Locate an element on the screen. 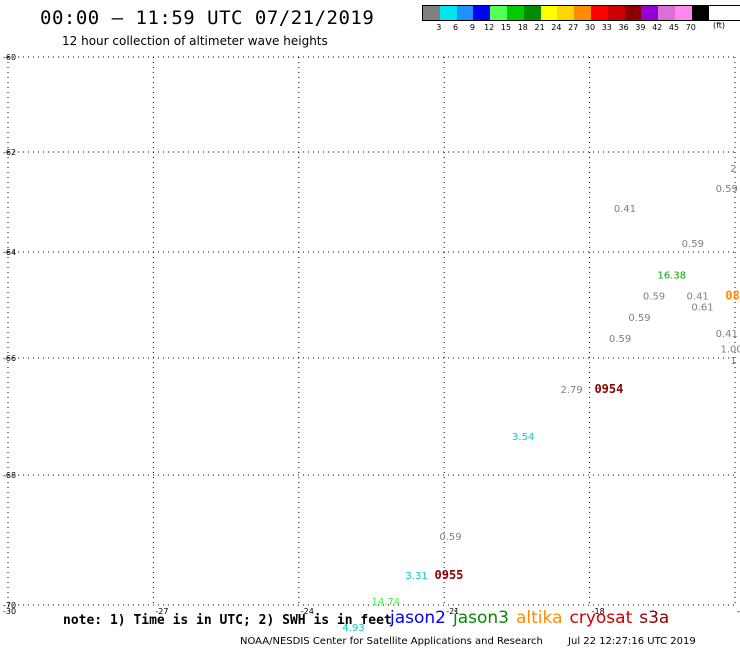  timestamp-text: Jul 22 12:27:16 UTC 2019 is located at coordinates (632, 641).